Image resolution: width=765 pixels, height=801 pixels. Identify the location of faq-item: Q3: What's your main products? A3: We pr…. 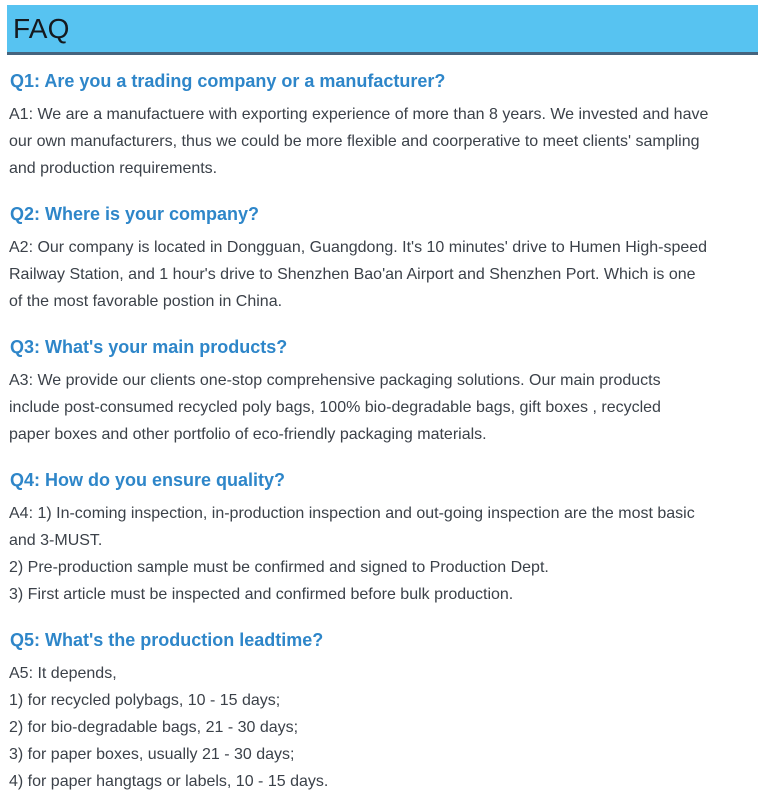
(382, 392).